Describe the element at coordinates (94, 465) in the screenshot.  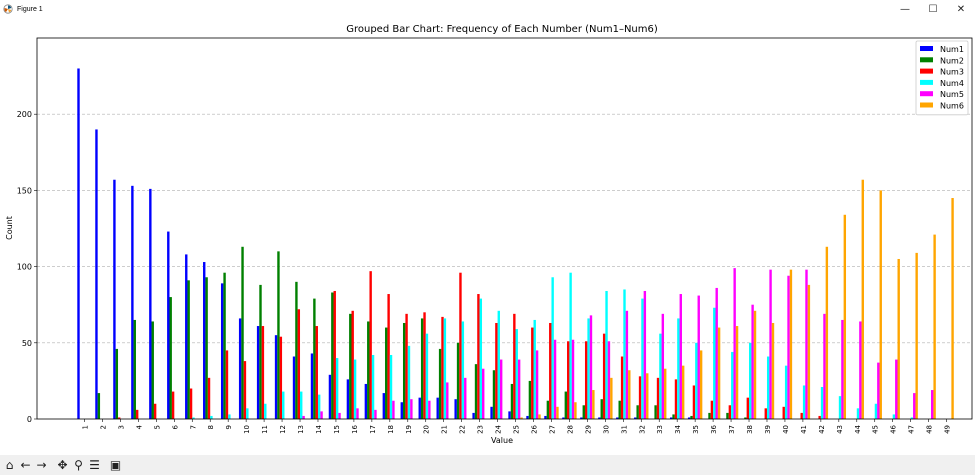
I see `configure-subplots-icon: ☰` at that location.